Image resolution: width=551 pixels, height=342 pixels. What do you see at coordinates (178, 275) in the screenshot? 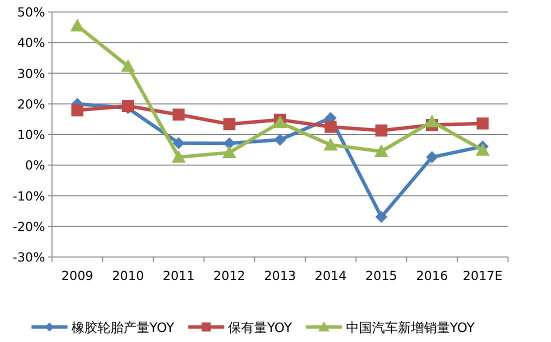
I see `x-tick-label: 2011` at bounding box center [178, 275].